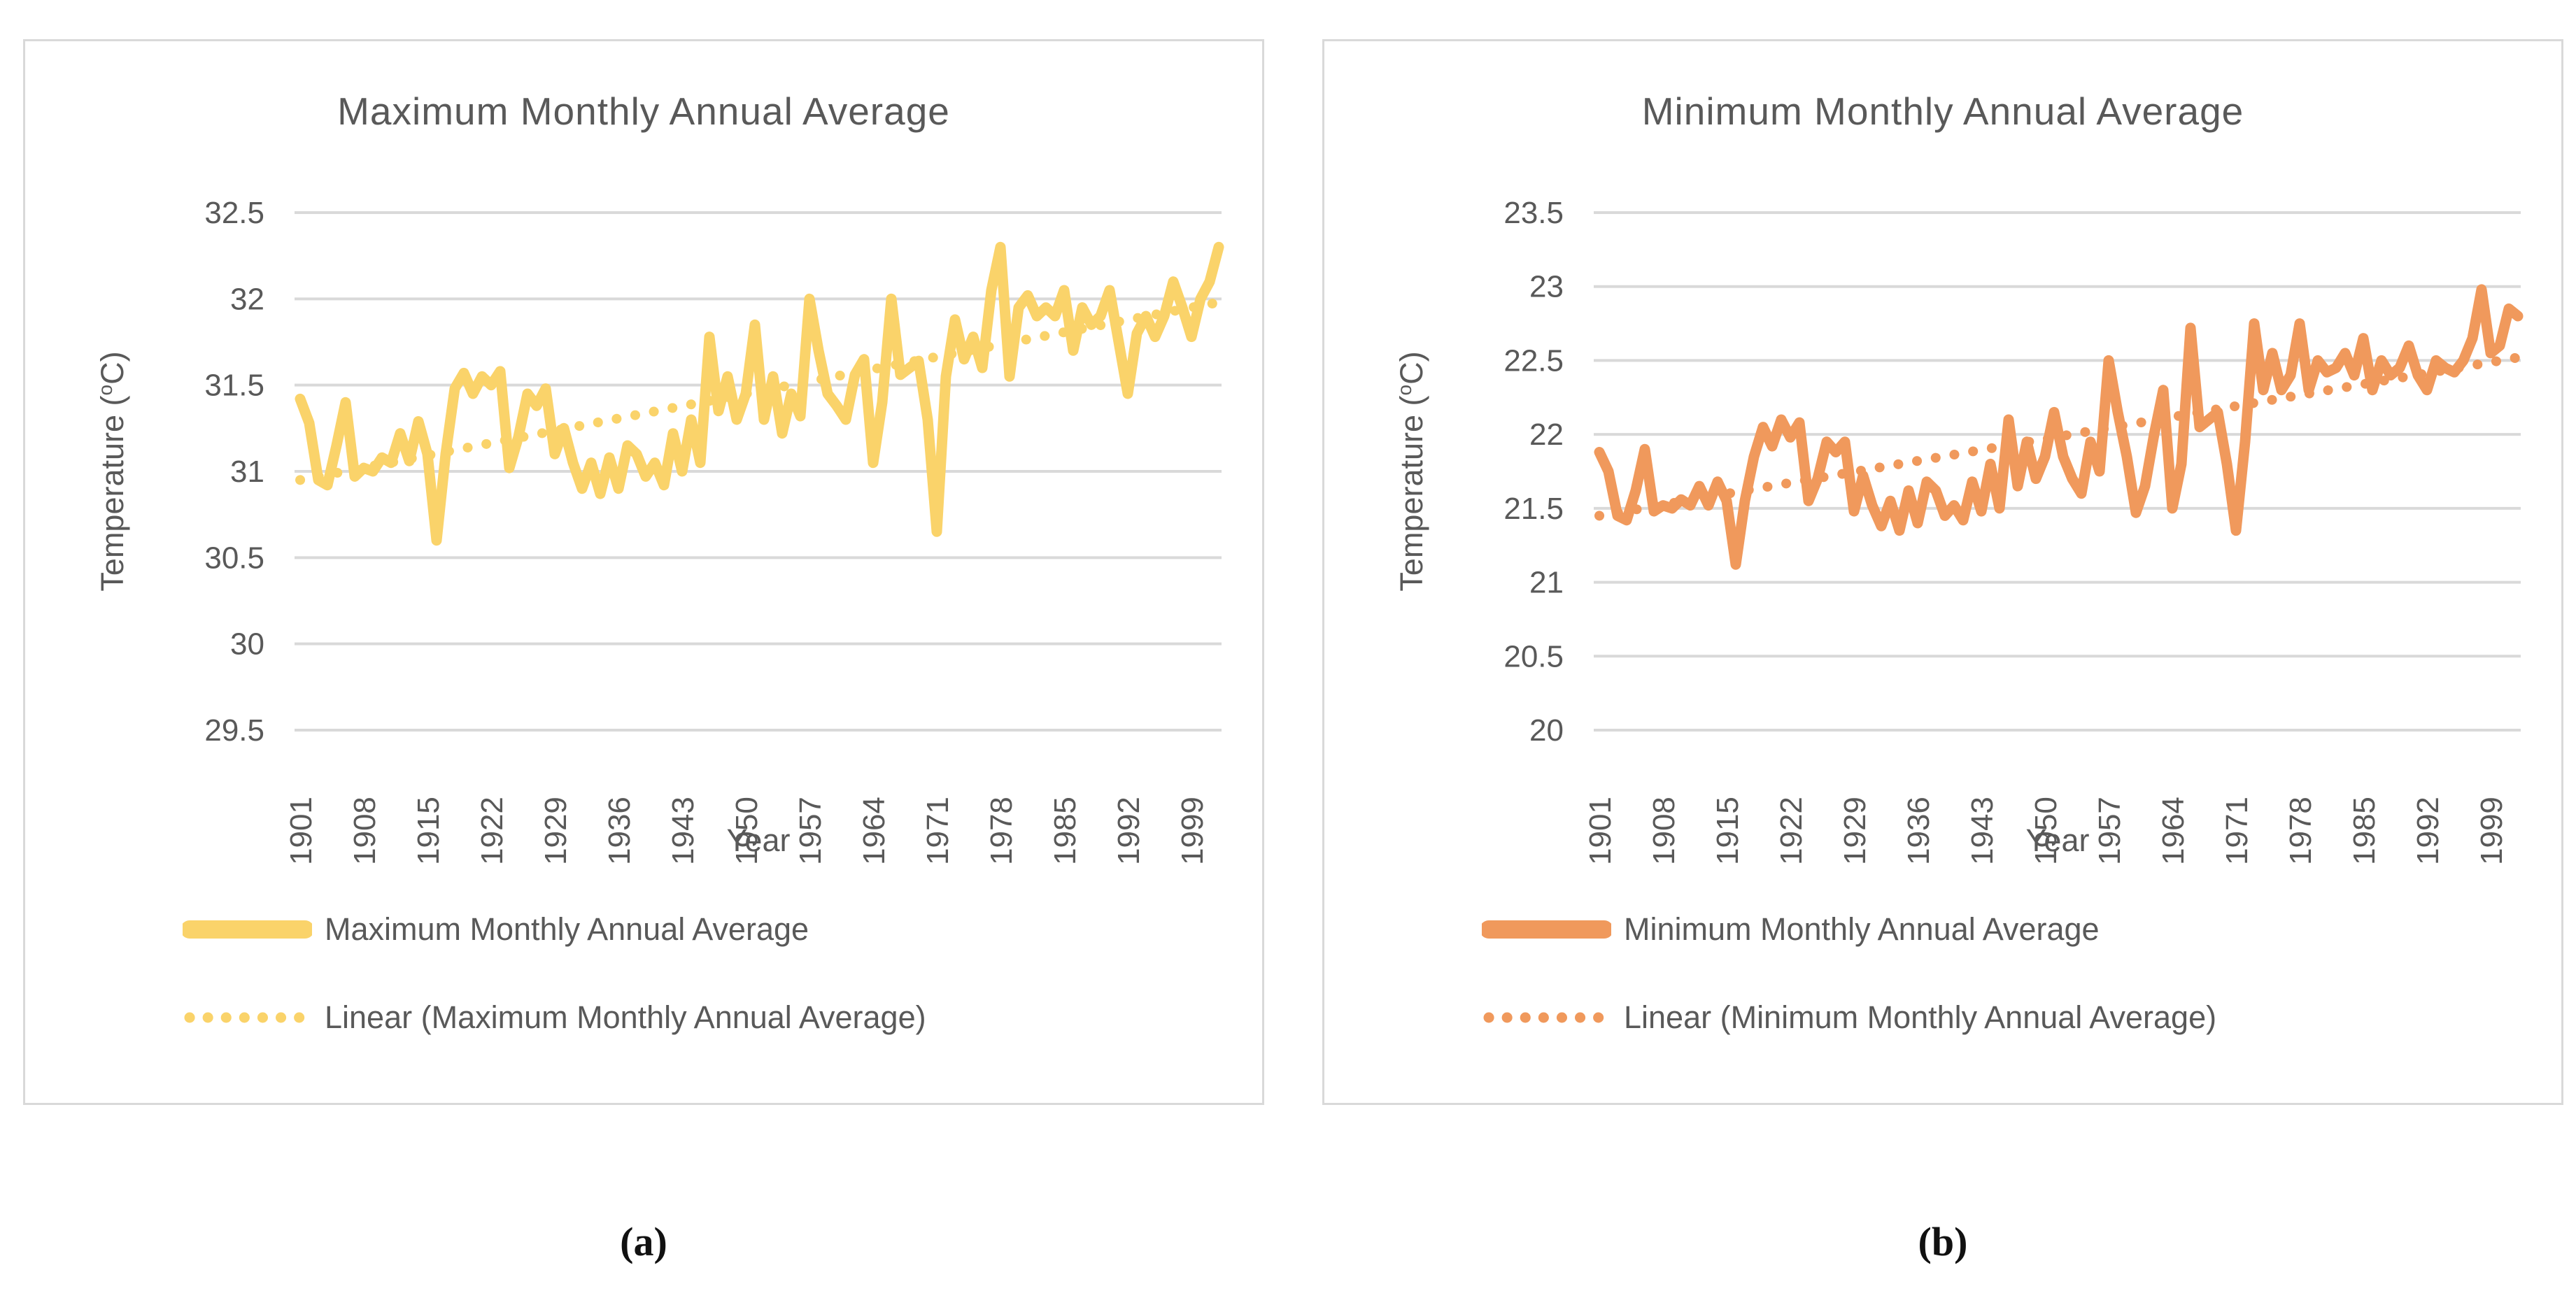  Describe the element at coordinates (234, 213) in the screenshot. I see `y-tick-label: 32.5` at that location.